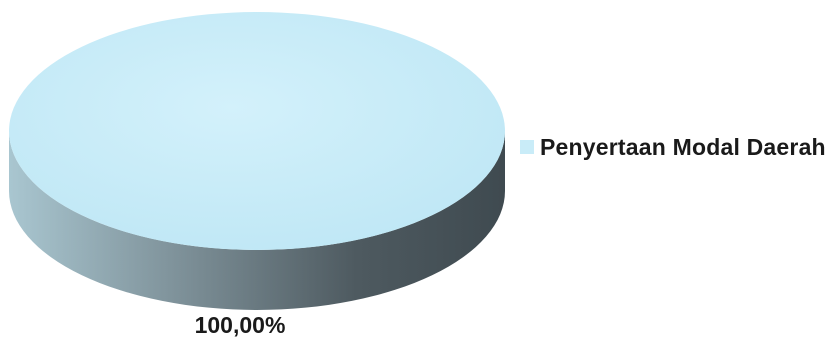 The image size is (836, 349). I want to click on legend-label-penyertaan-modal-daerah: Penyertaan Modal Daerah, so click(683, 146).